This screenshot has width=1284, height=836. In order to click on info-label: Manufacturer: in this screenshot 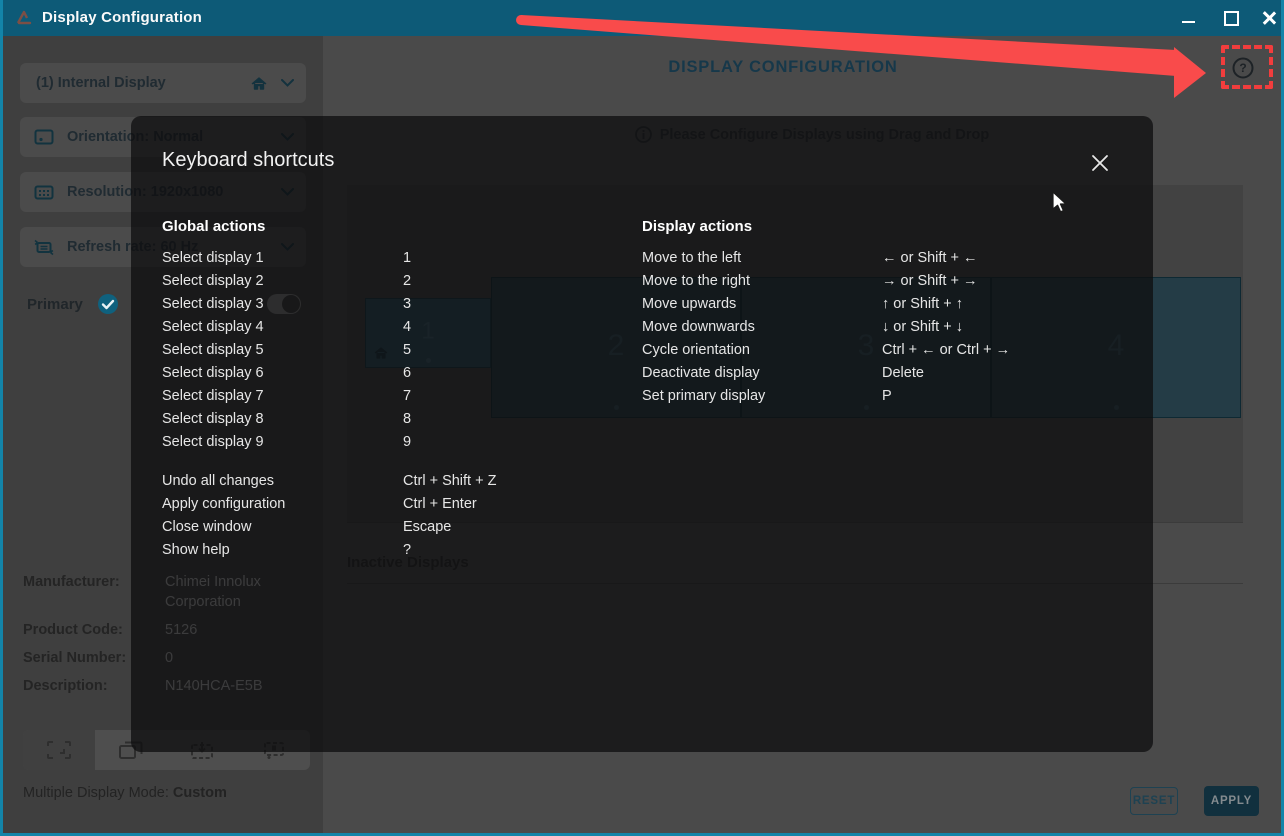, I will do `click(71, 582)`.